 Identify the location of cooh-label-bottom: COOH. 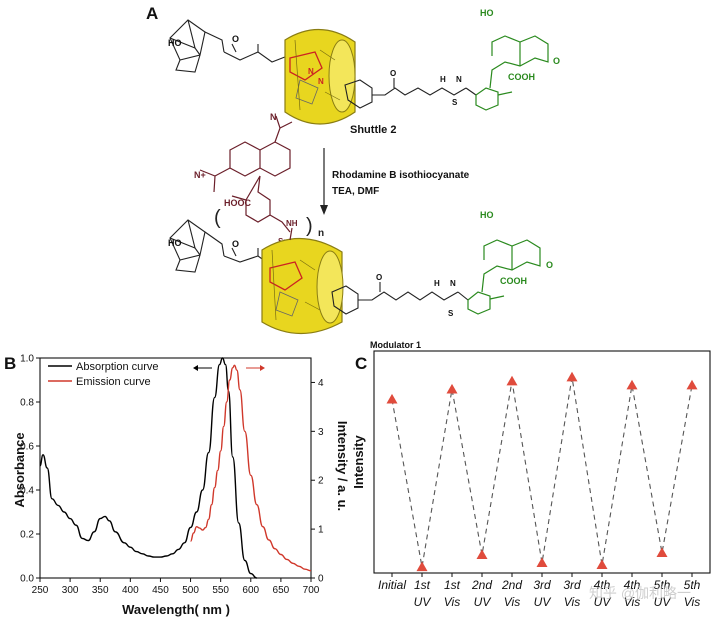
(513, 281).